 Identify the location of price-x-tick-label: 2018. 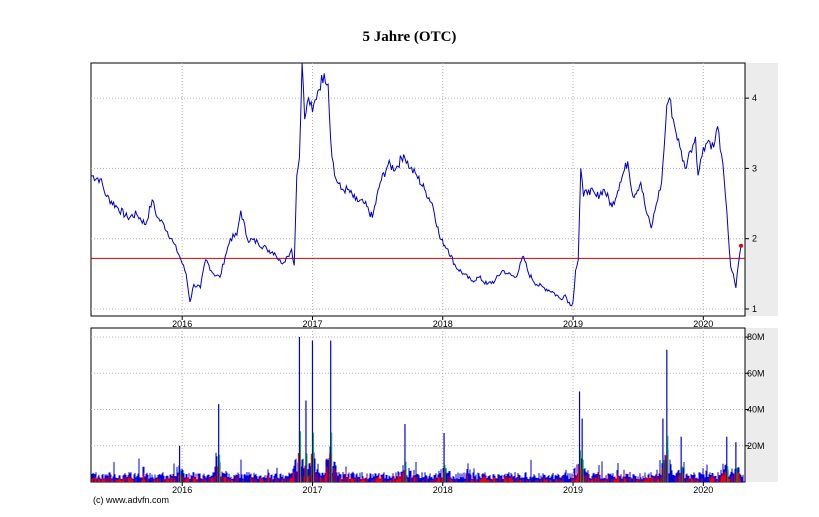
(443, 324).